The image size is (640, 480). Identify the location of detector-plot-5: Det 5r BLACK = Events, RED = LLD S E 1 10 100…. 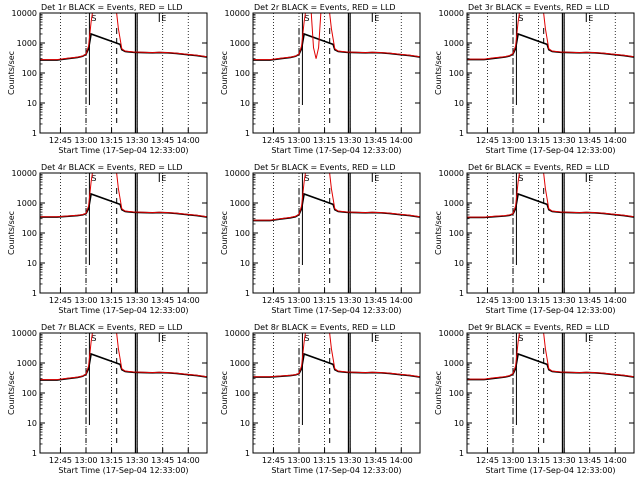
(320, 239).